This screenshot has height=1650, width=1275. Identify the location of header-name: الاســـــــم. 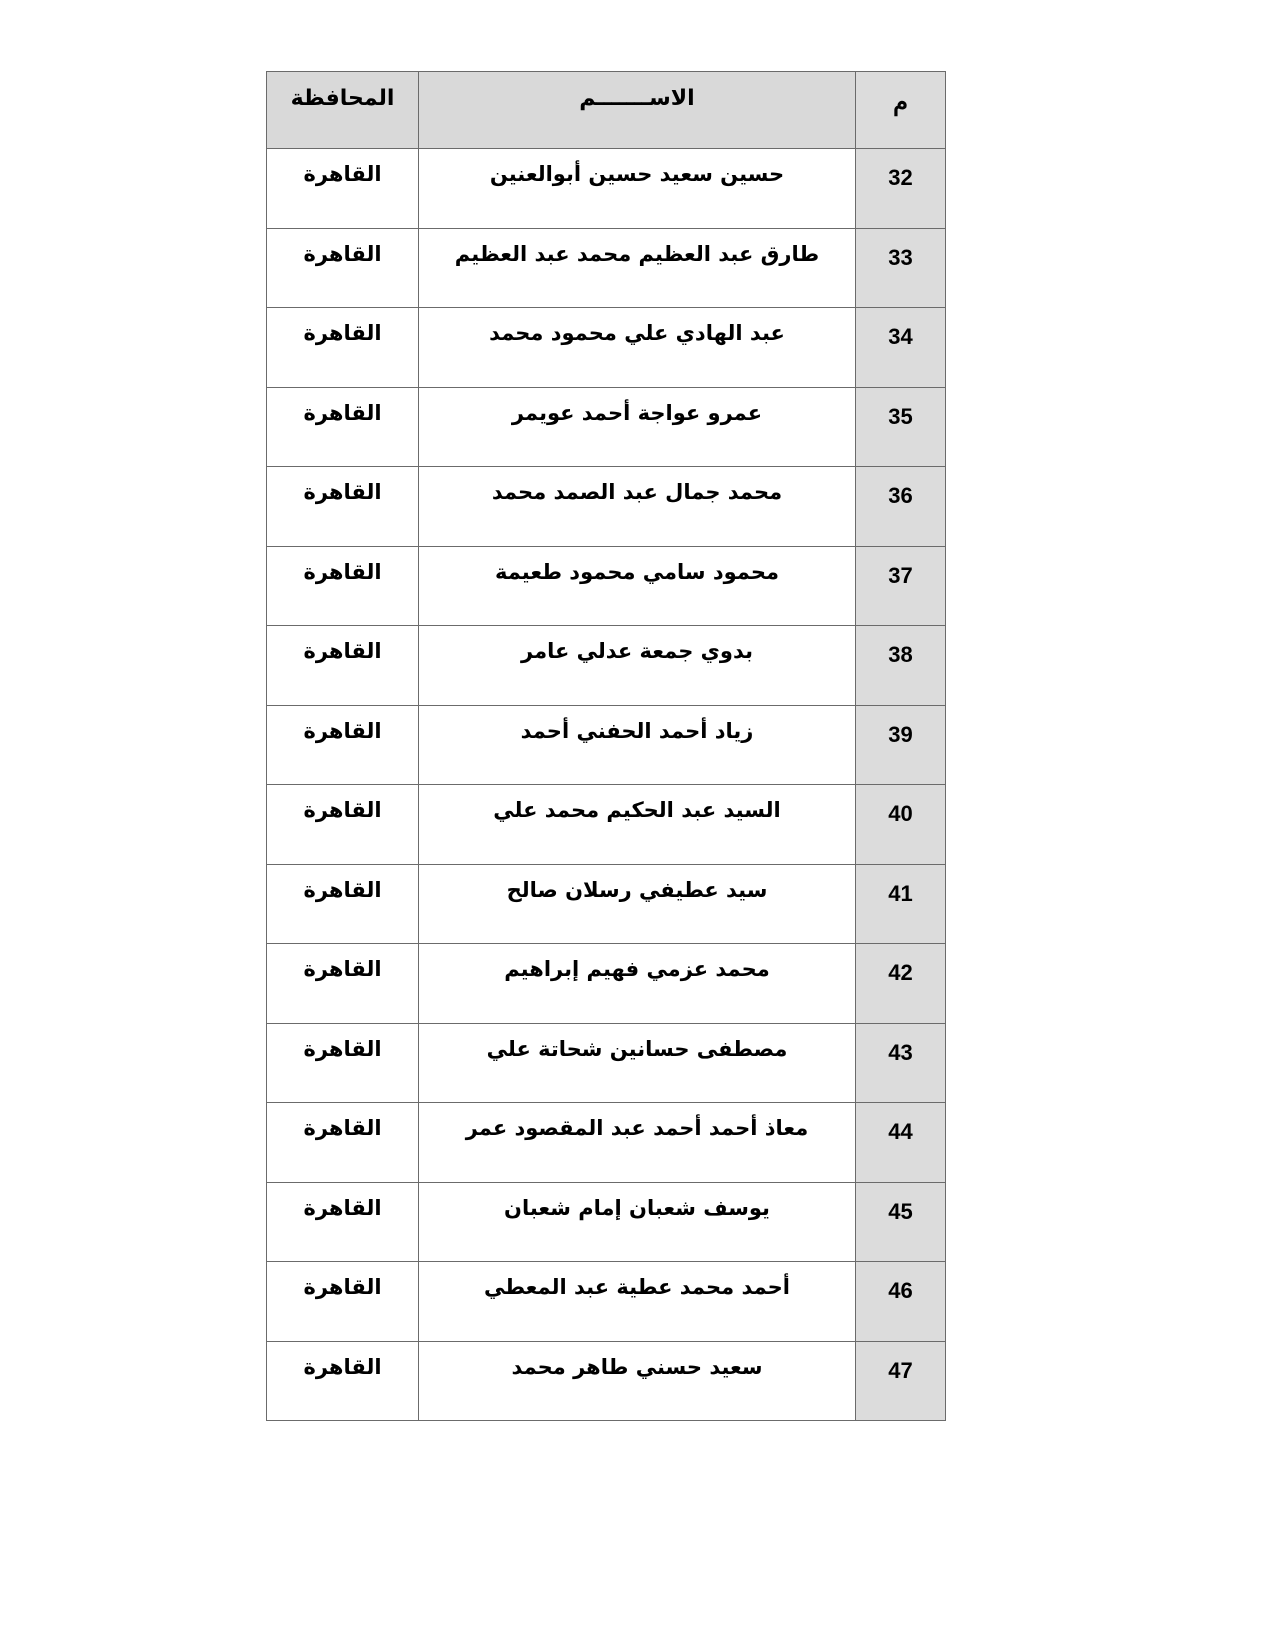
(637, 110).